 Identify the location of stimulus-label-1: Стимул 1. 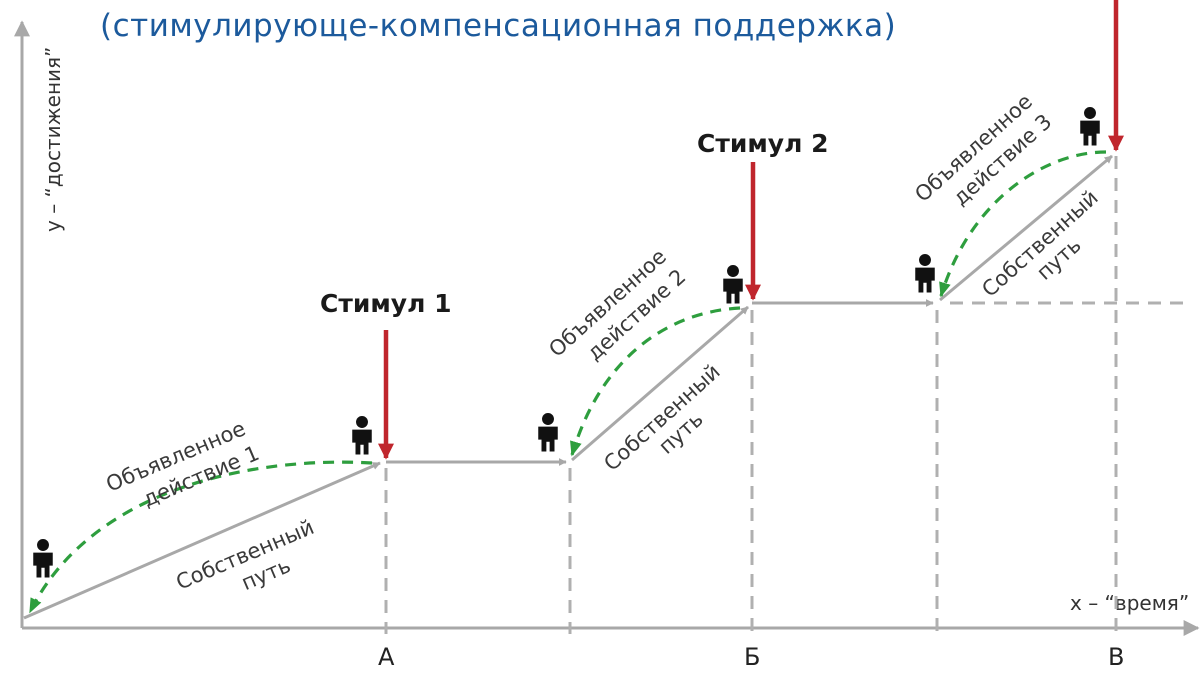
(386, 303).